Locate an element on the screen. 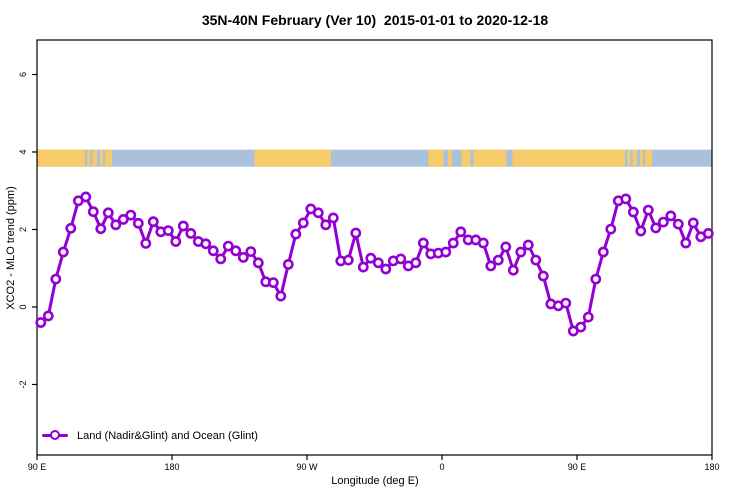 The image size is (750, 500). legend: Land (Nadir&Glint) and Ocean (Glint) is located at coordinates (150, 435).